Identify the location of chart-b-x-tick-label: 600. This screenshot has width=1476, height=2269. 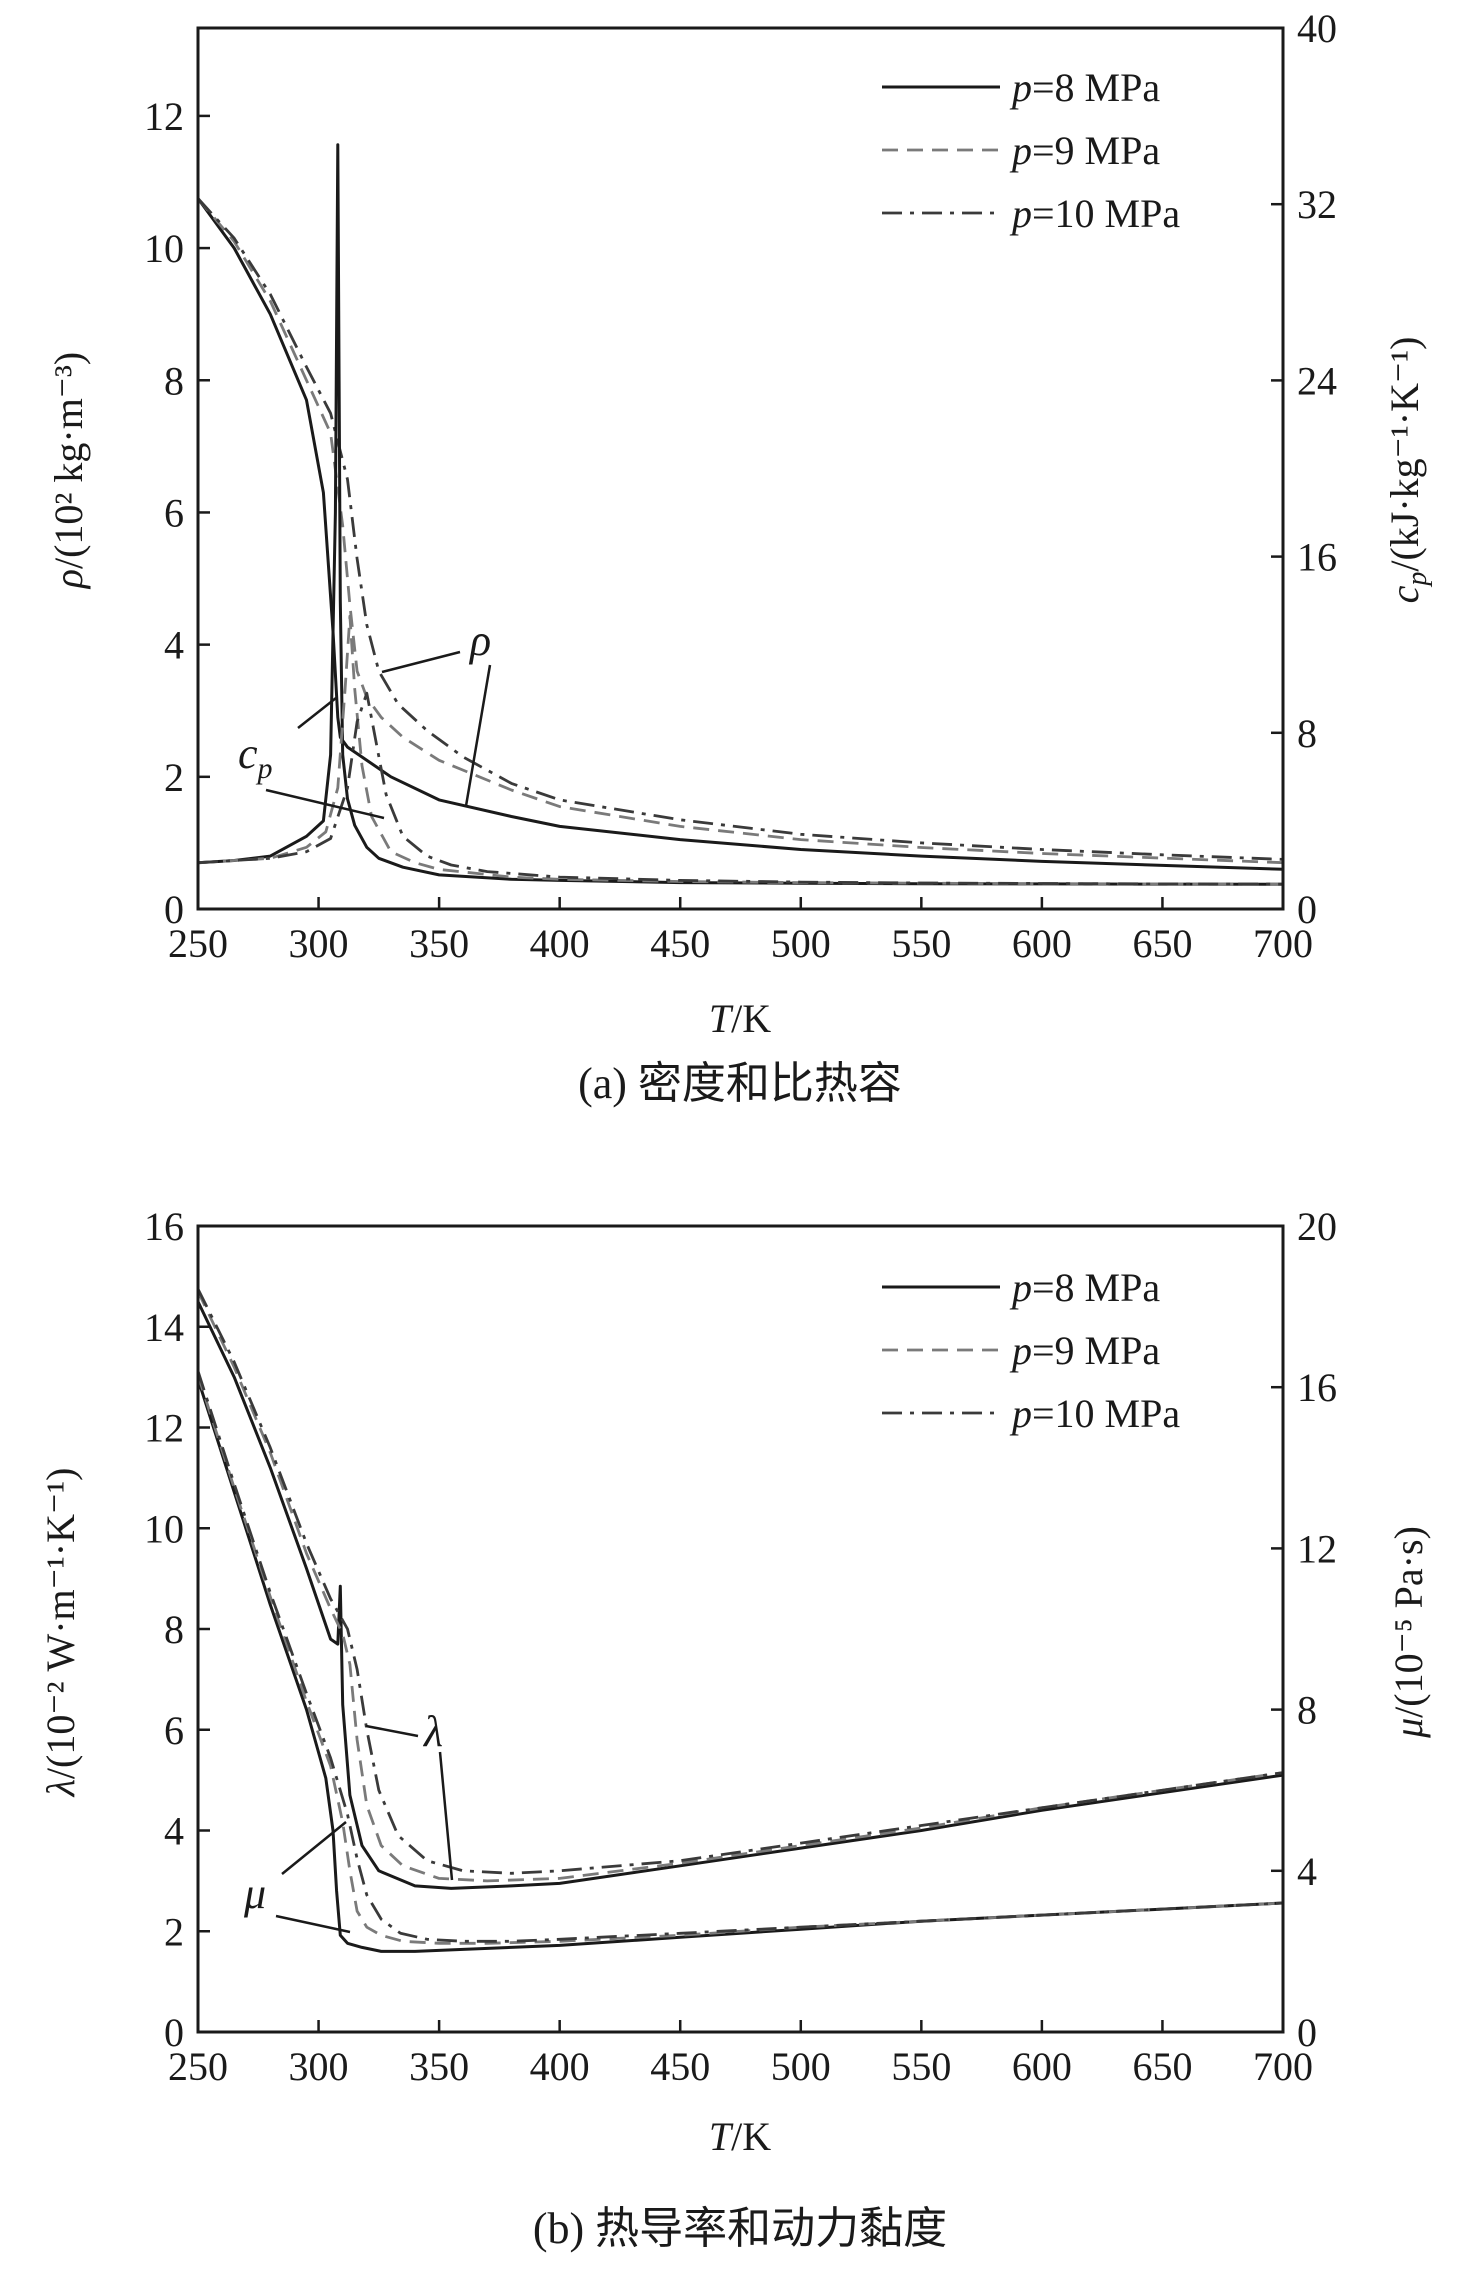
(1042, 2066).